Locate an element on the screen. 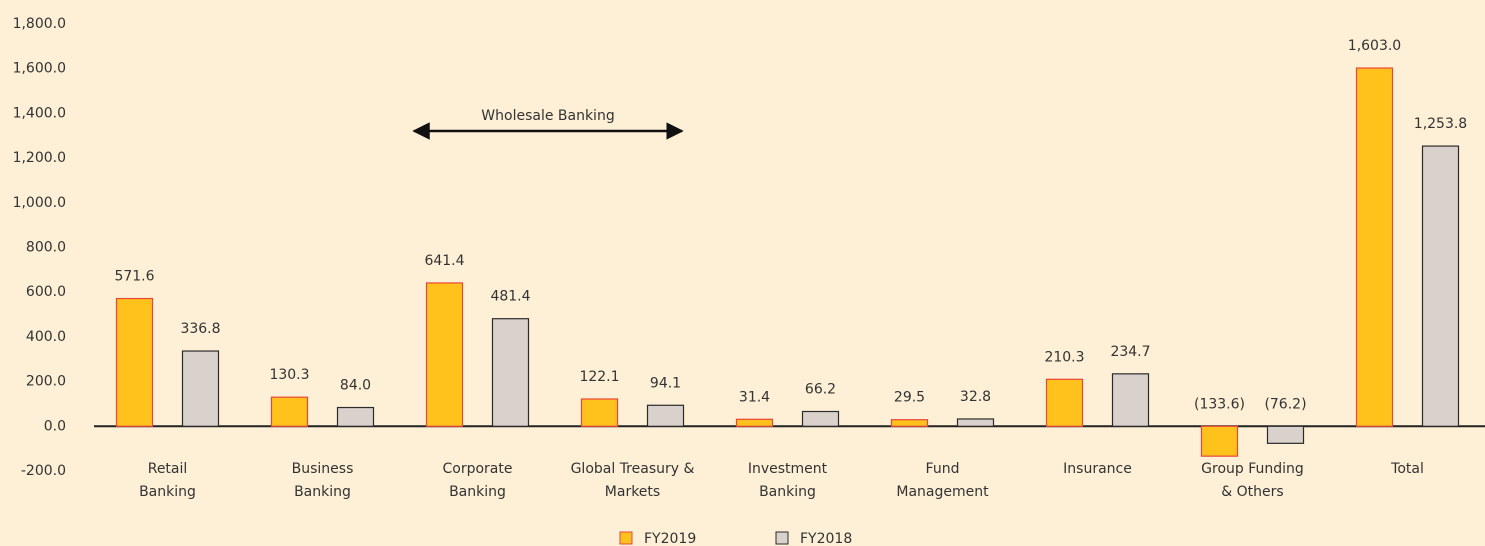 The image size is (1485, 546). legend-label: FY2019 is located at coordinates (670, 538).